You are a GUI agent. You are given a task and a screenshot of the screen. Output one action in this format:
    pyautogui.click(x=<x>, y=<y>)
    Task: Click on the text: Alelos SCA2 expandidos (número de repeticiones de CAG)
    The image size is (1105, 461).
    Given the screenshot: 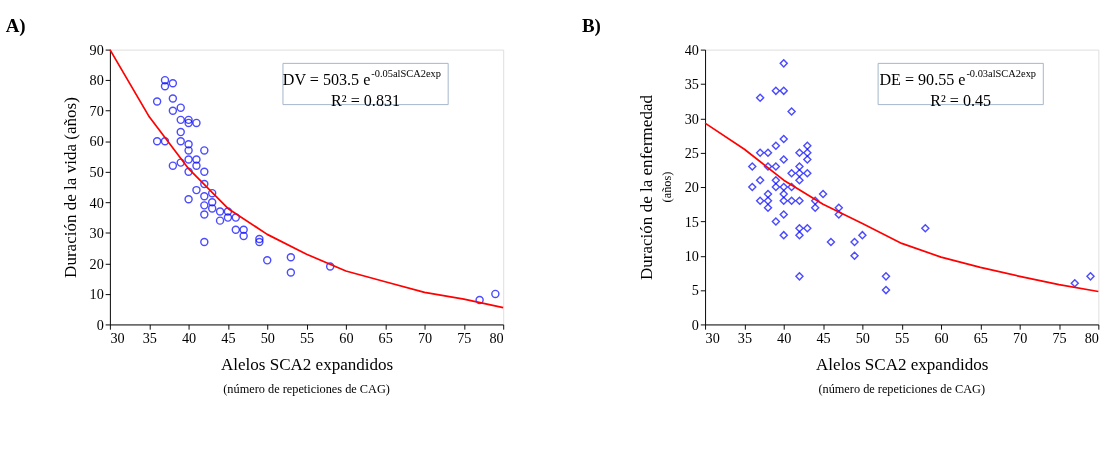 What is the action you would take?
    pyautogui.click(x=902, y=375)
    